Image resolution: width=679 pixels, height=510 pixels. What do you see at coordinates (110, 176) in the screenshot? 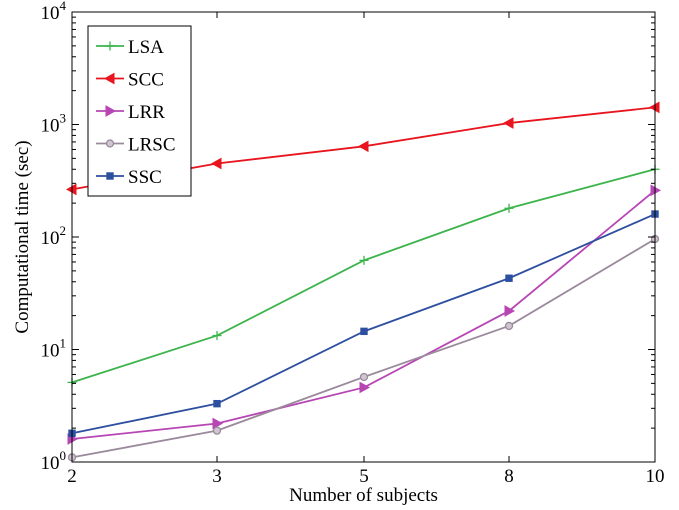
I see `legend-marker-ssc` at bounding box center [110, 176].